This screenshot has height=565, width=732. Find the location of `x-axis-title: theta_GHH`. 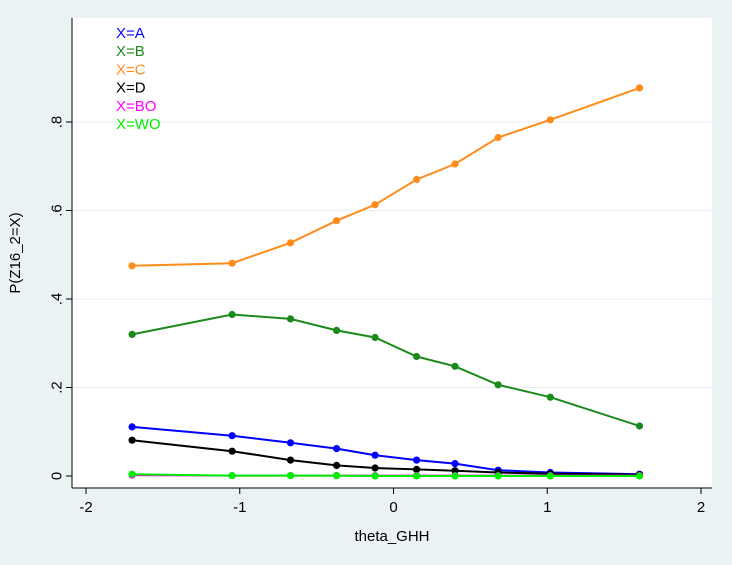

x-axis-title: theta_GHH is located at coordinates (391, 536).